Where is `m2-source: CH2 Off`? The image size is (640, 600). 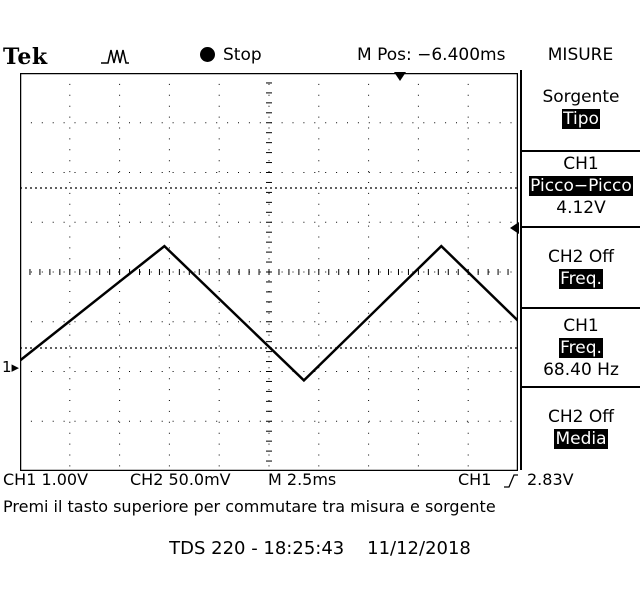 m2-source: CH2 Off is located at coordinates (581, 257).